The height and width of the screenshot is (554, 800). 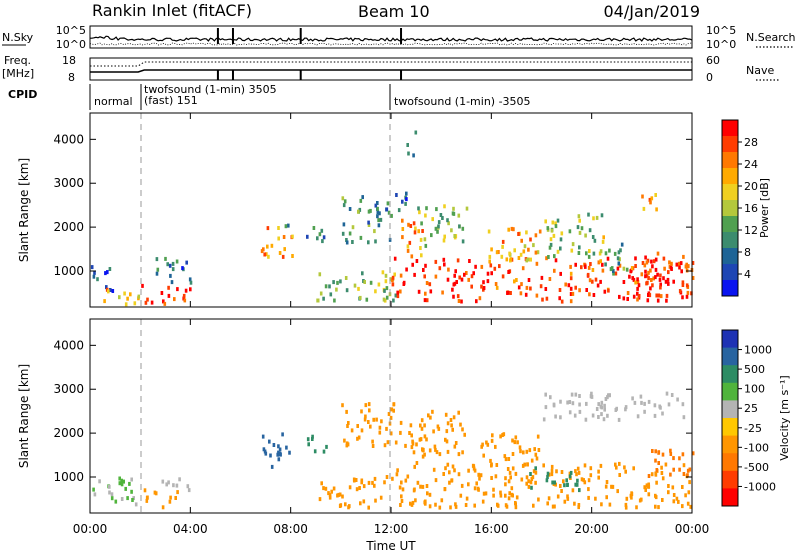 I want to click on noise-right-tick-bottom: 10^0, so click(x=721, y=44).